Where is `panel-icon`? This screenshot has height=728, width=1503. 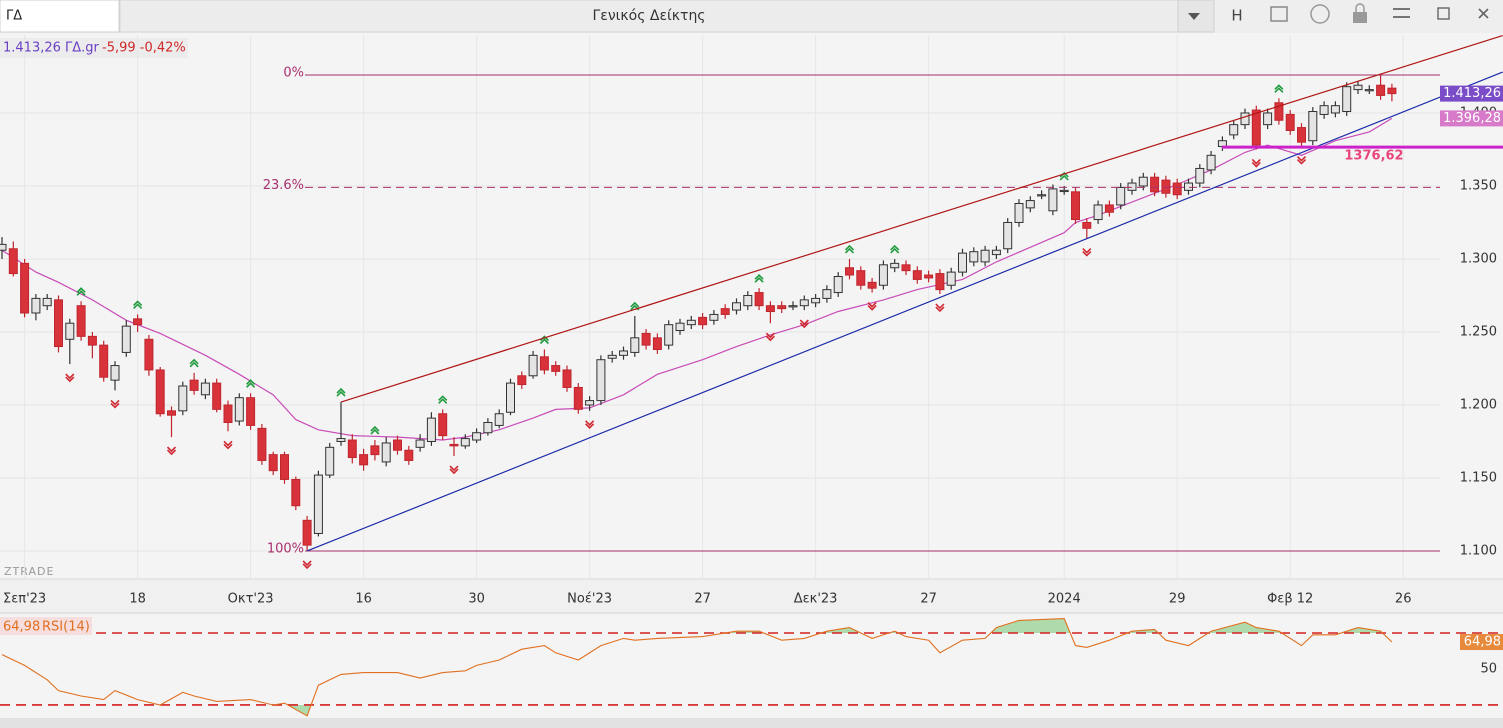 panel-icon is located at coordinates (1279, 14).